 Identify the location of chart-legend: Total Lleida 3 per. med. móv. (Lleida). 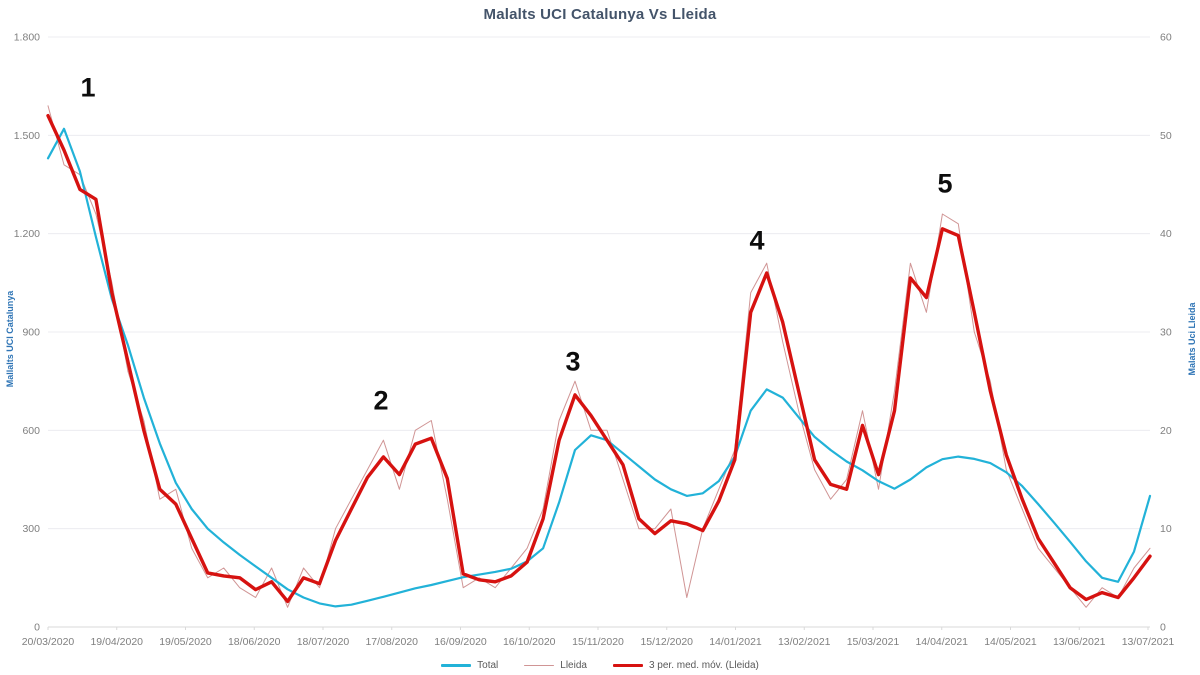
(600, 665).